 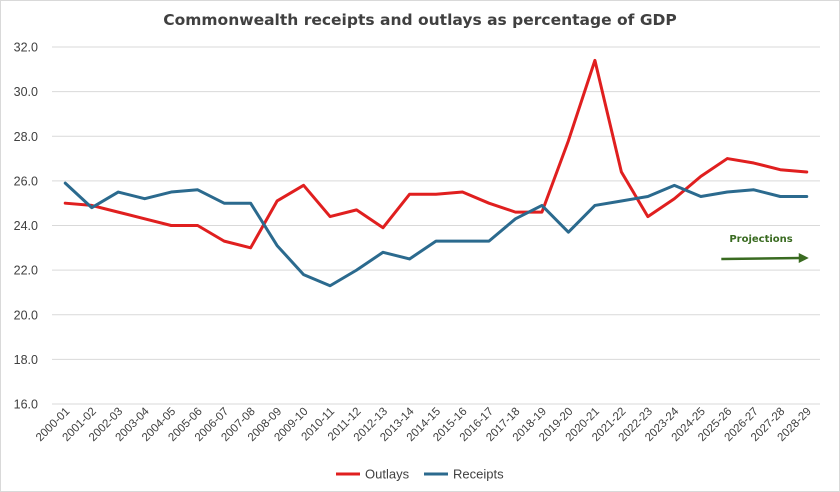 I want to click on legend-label-outlays: Outlays, so click(x=387, y=474).